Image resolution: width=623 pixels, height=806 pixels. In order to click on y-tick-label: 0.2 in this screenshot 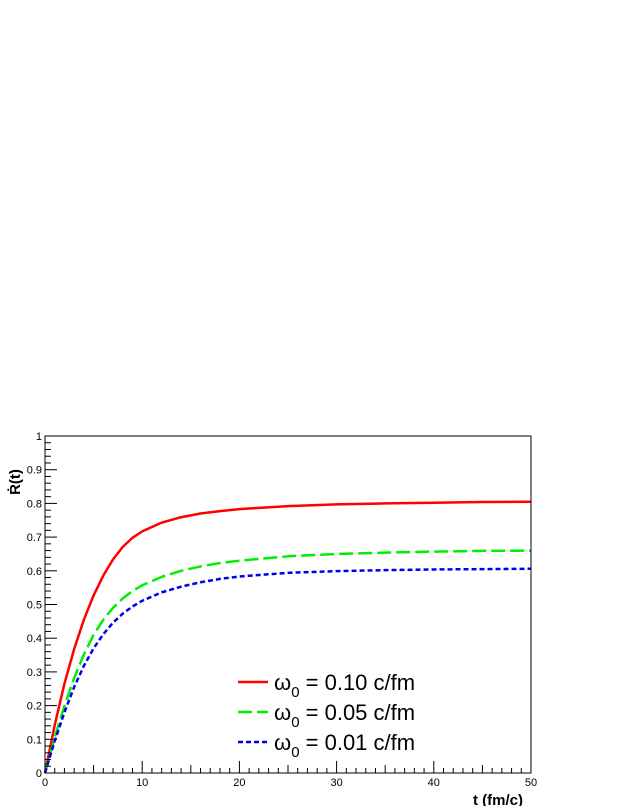, I will do `click(34, 707)`.